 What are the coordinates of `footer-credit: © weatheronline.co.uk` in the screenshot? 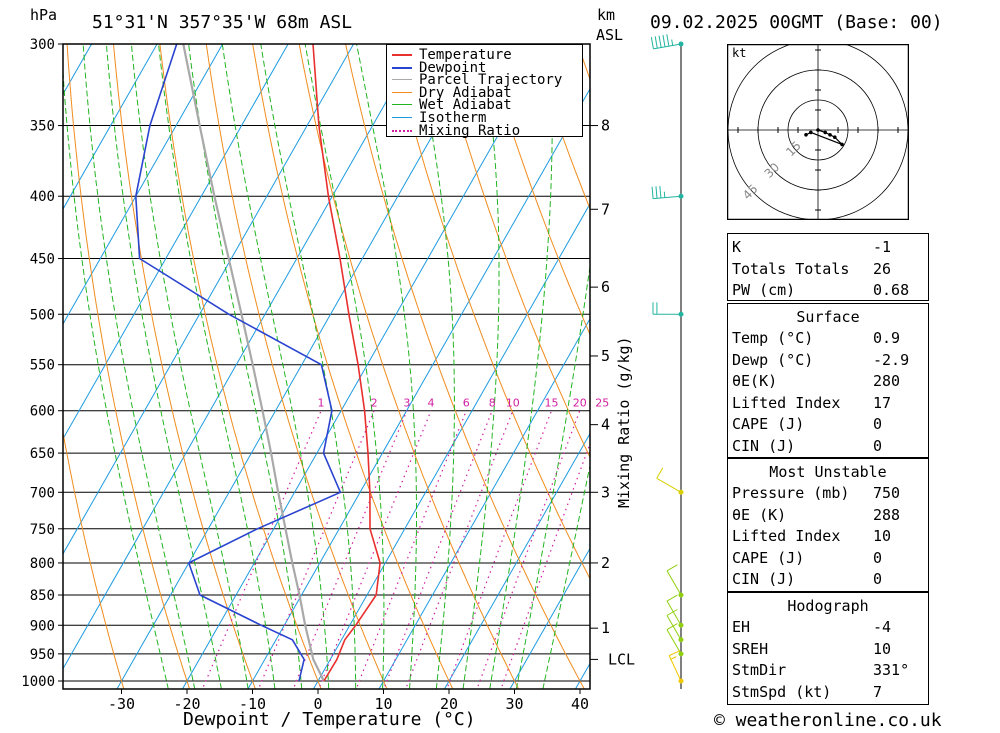 It's located at (828, 720).